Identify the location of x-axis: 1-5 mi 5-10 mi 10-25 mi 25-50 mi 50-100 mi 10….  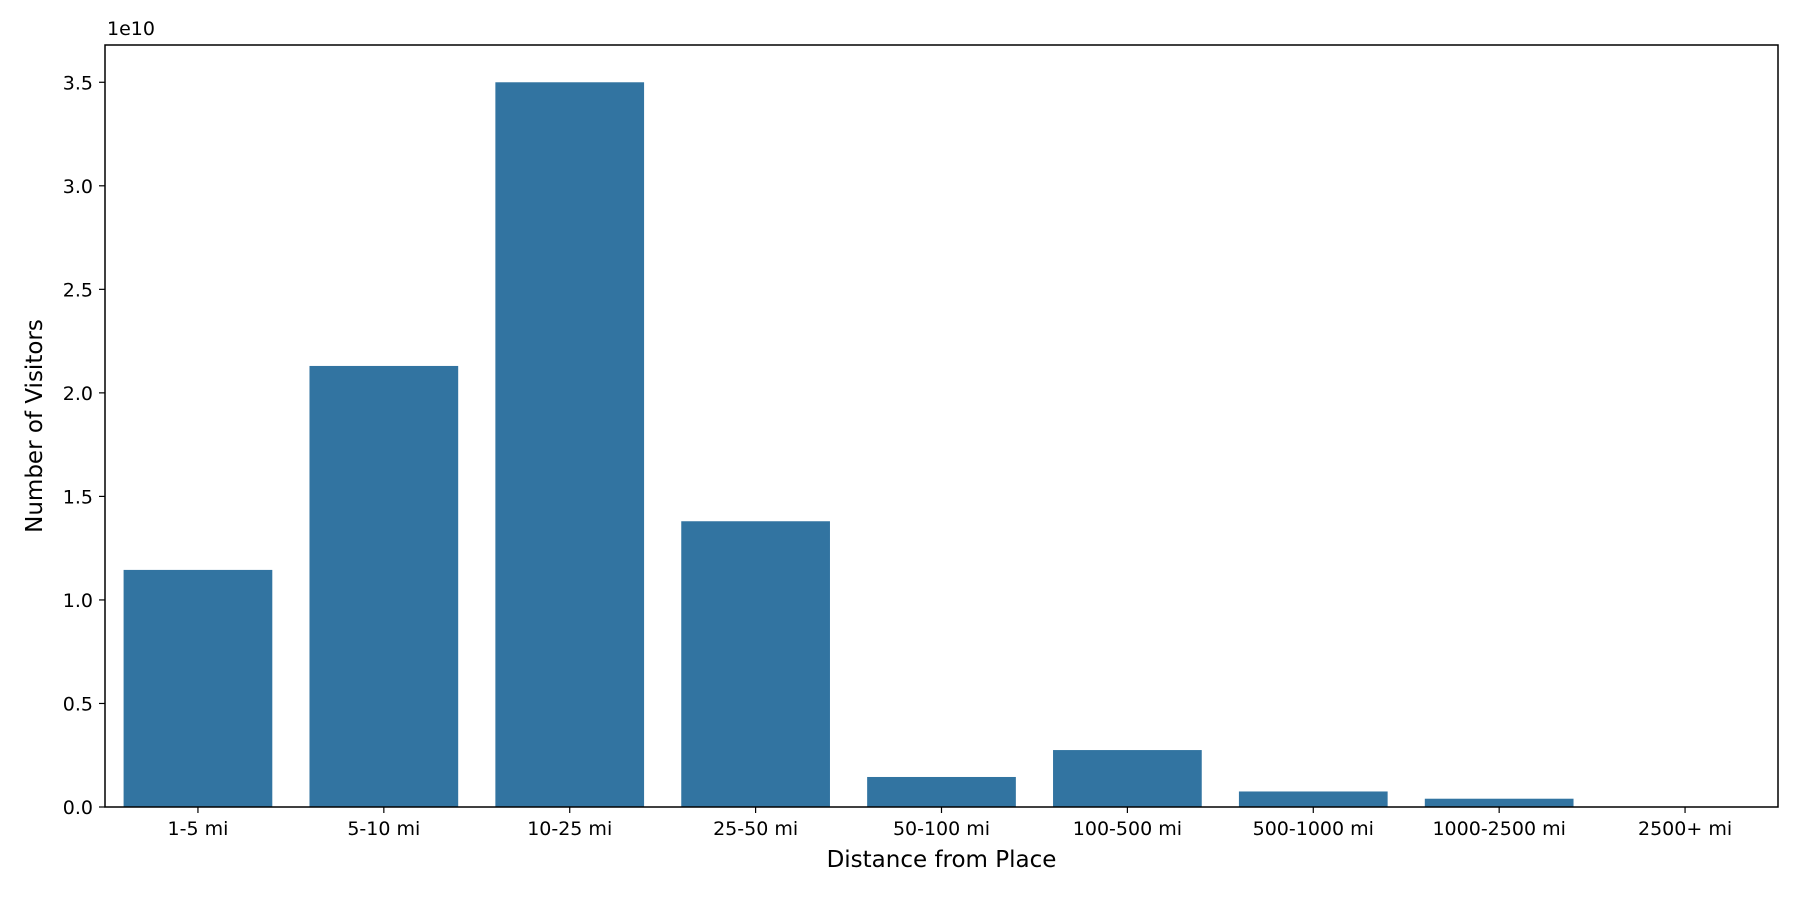
(950, 823).